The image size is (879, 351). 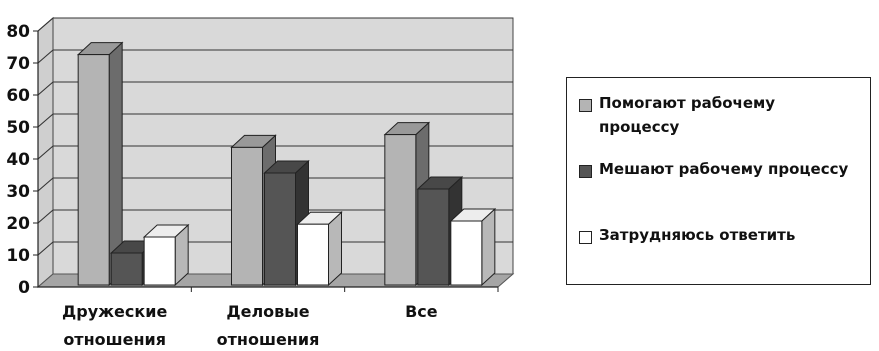 I want to click on y-tick-label: 40, so click(x=18, y=160).